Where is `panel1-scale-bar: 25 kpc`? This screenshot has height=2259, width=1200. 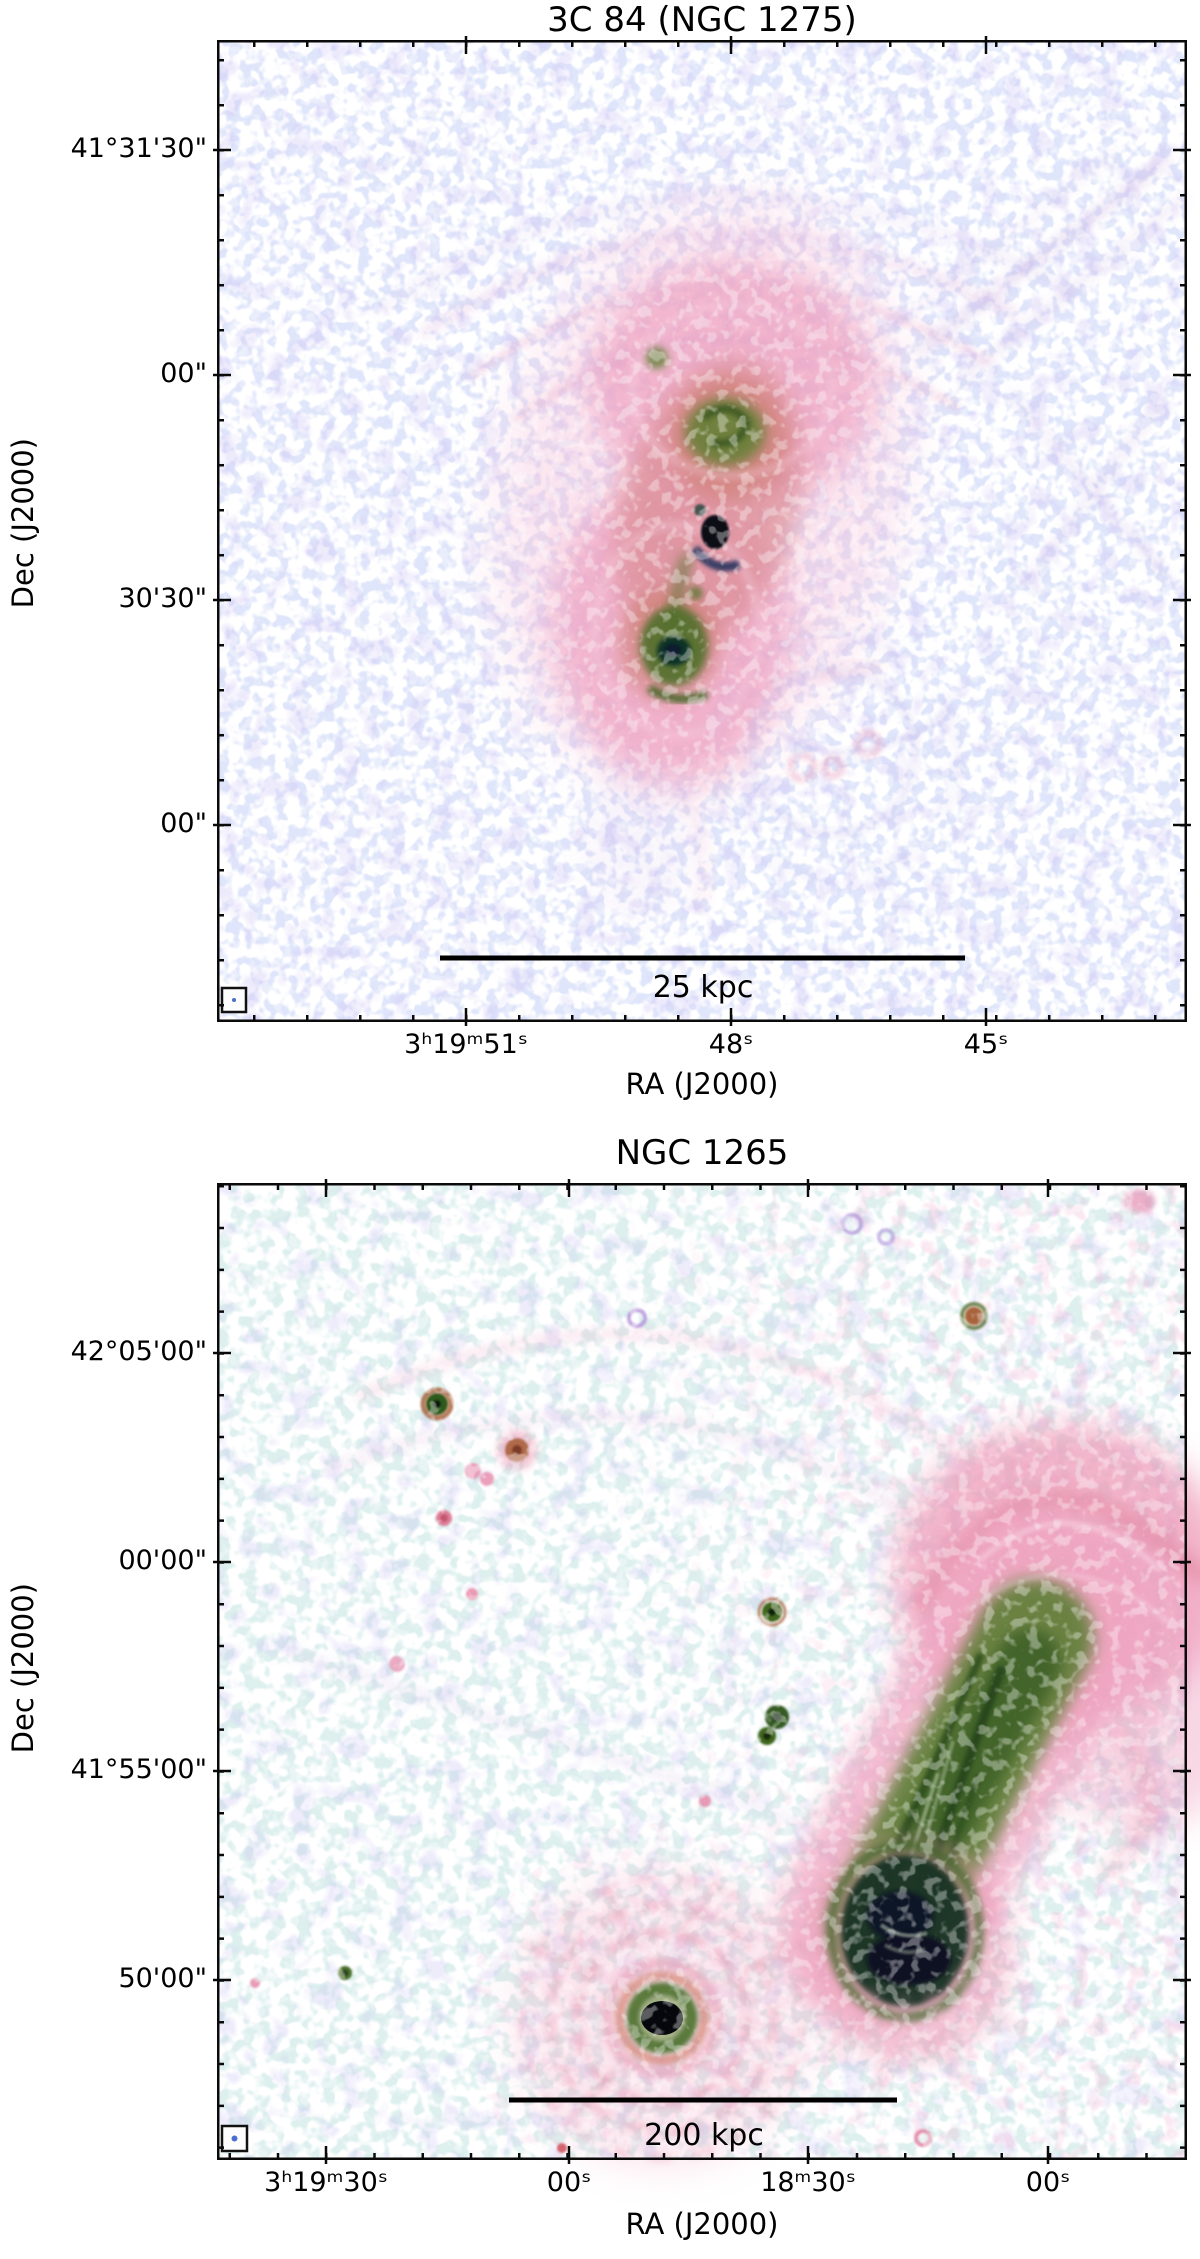 panel1-scale-bar: 25 kpc is located at coordinates (702, 980).